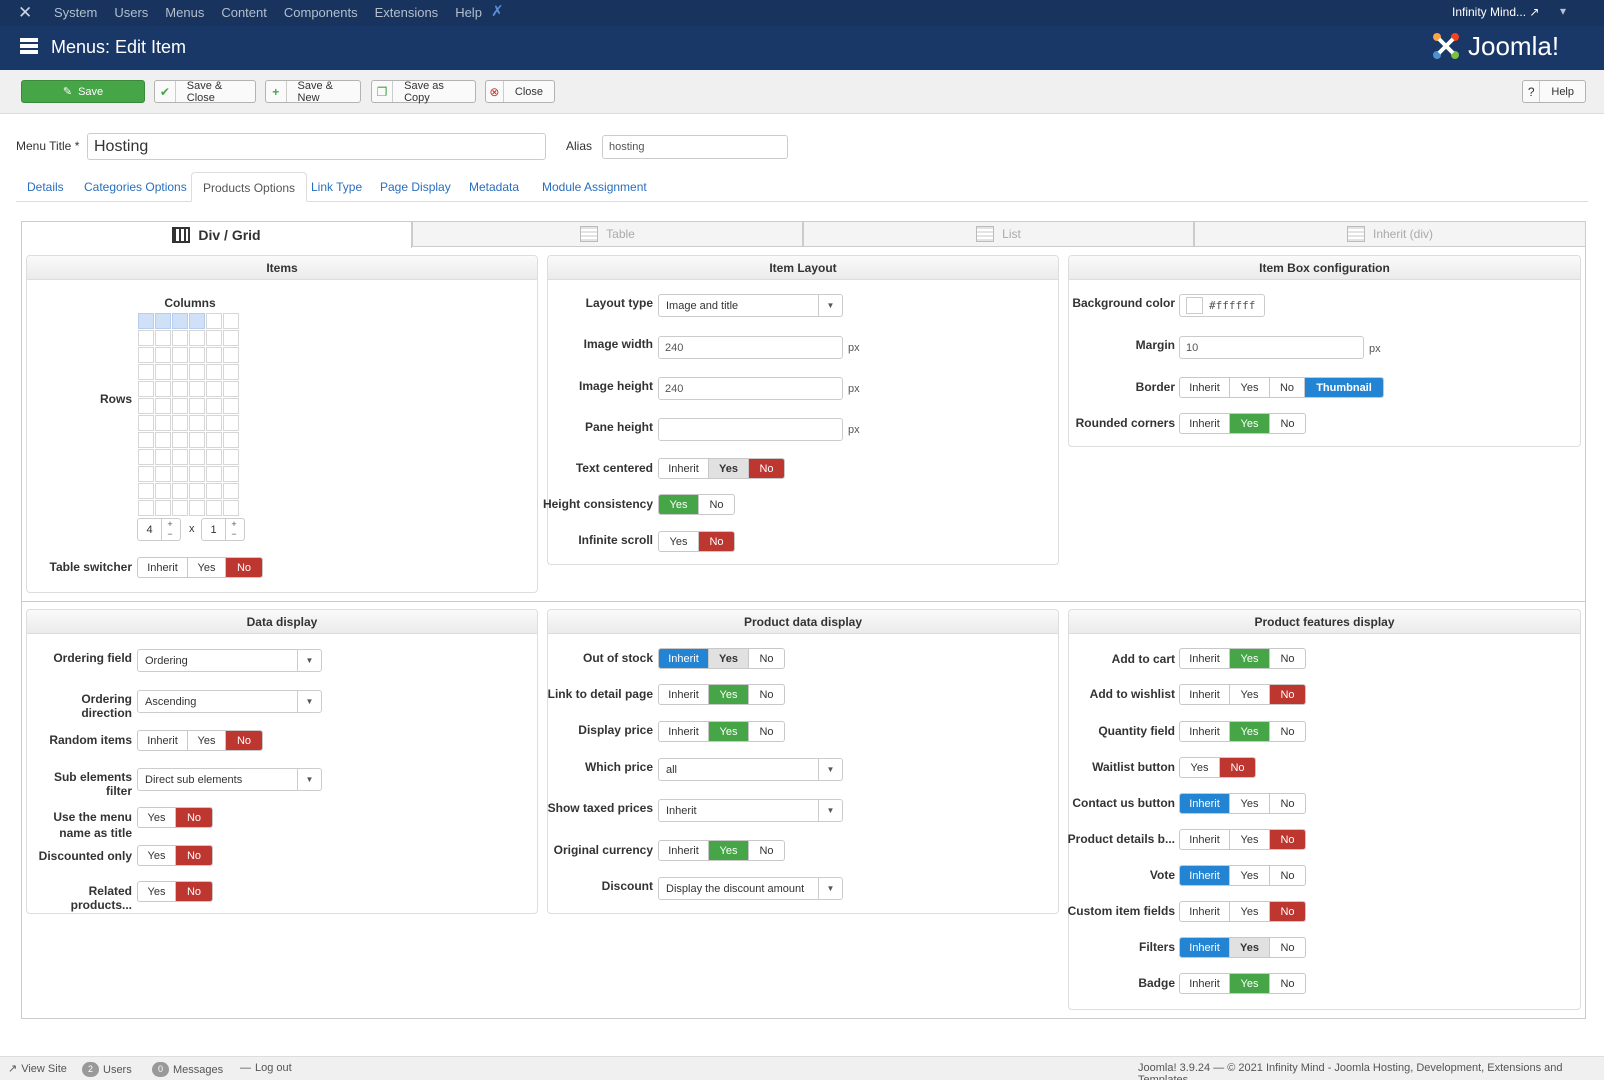 The image size is (1604, 1080). What do you see at coordinates (216, 234) in the screenshot?
I see `view-tab-div-grid: Div / Grid` at bounding box center [216, 234].